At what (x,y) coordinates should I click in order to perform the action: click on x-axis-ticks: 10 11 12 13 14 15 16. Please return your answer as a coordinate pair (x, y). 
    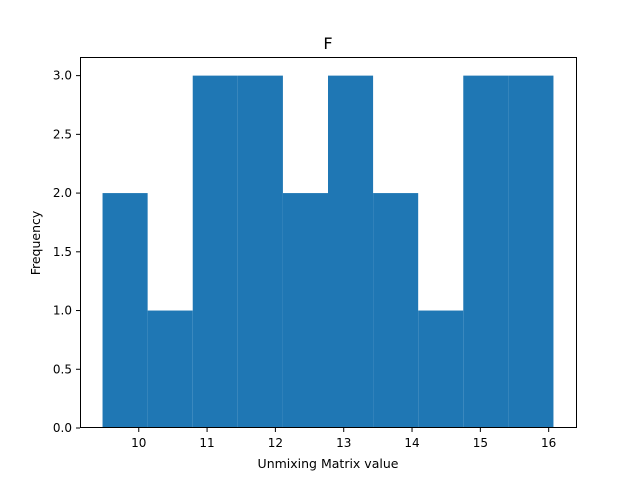
    Looking at the image, I should click on (343, 439).